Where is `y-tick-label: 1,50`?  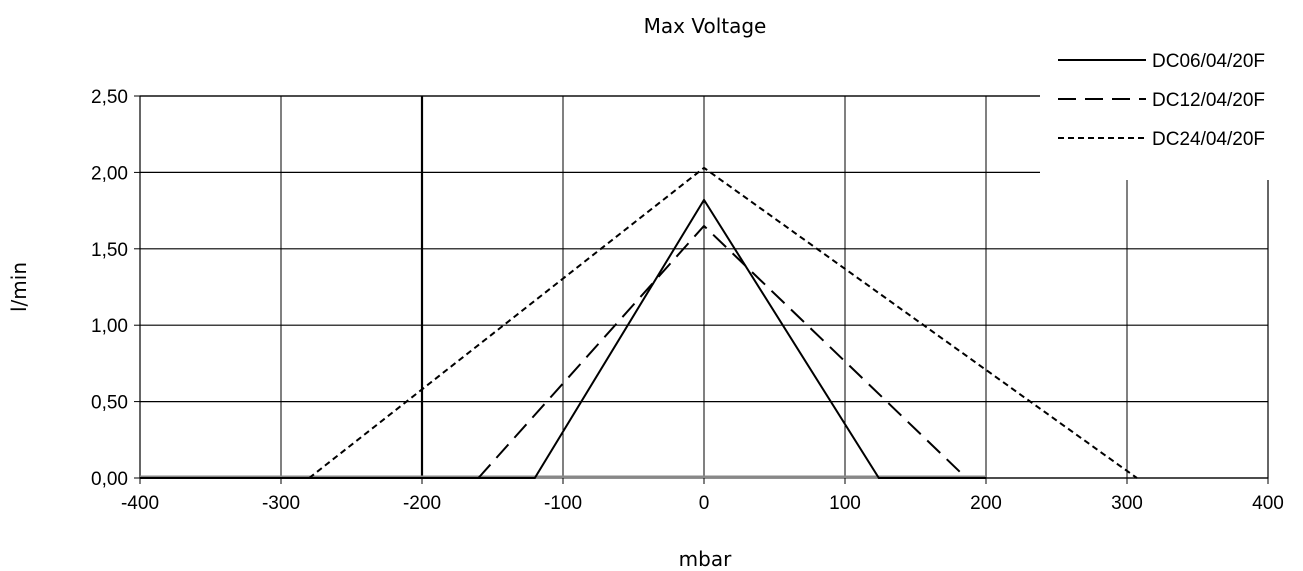
y-tick-label: 1,50 is located at coordinates (109, 250).